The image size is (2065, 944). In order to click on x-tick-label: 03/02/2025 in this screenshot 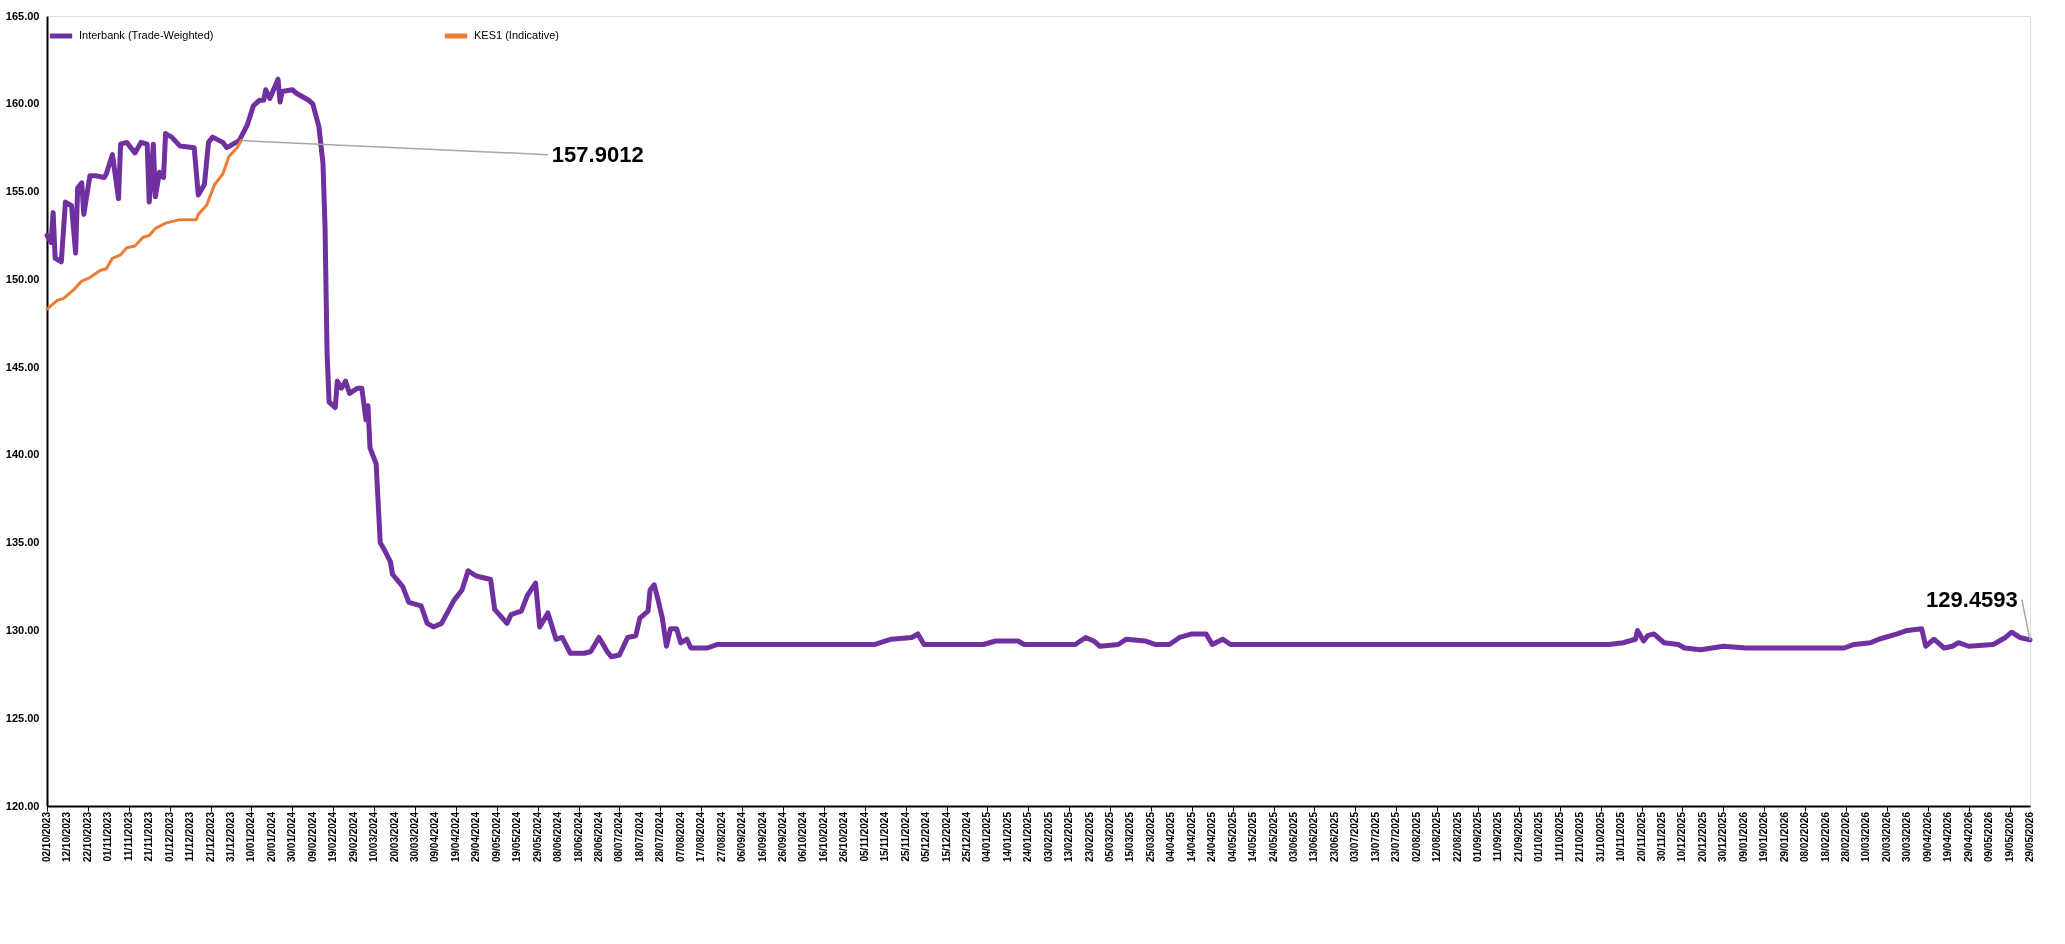, I will do `click(1048, 837)`.